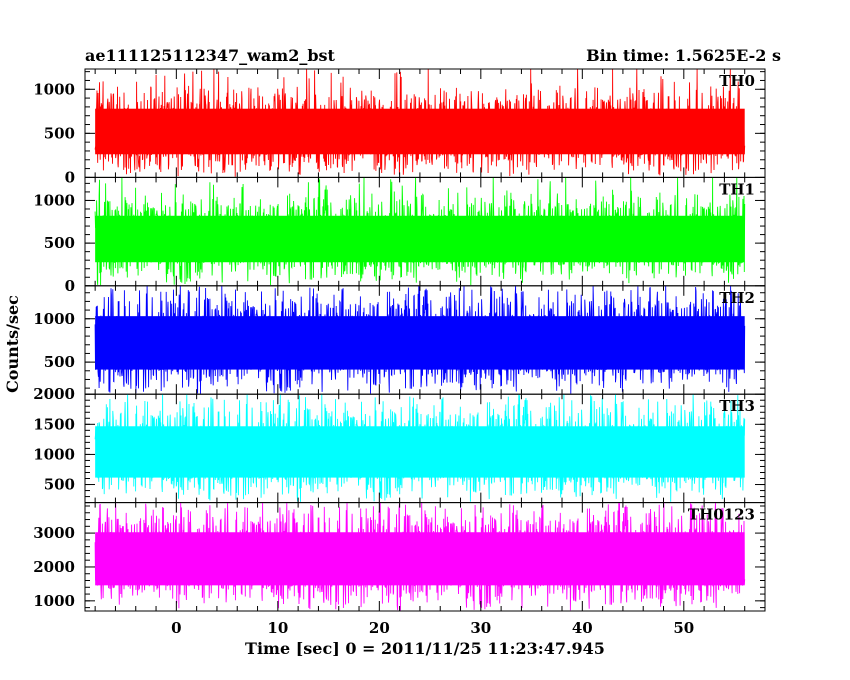 Image resolution: width=850 pixels, height=680 pixels. Describe the element at coordinates (54, 454) in the screenshot. I see `y-tick-label-th3: 1000` at that location.